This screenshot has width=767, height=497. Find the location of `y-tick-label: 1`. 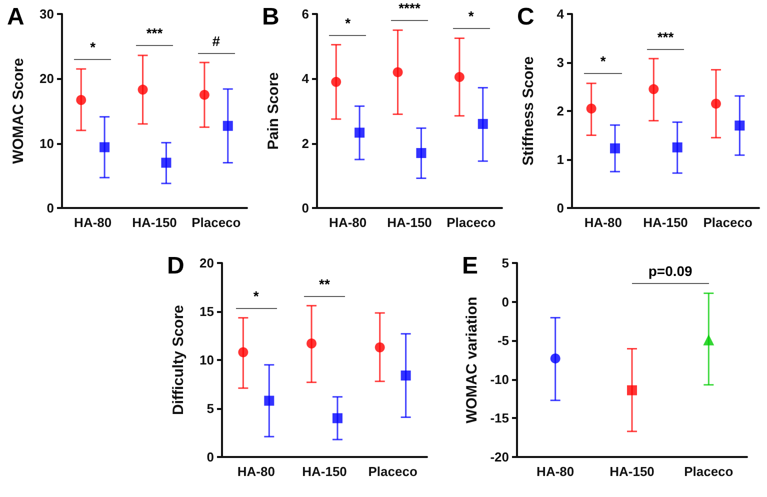

y-tick-label: 1 is located at coordinates (560, 159).